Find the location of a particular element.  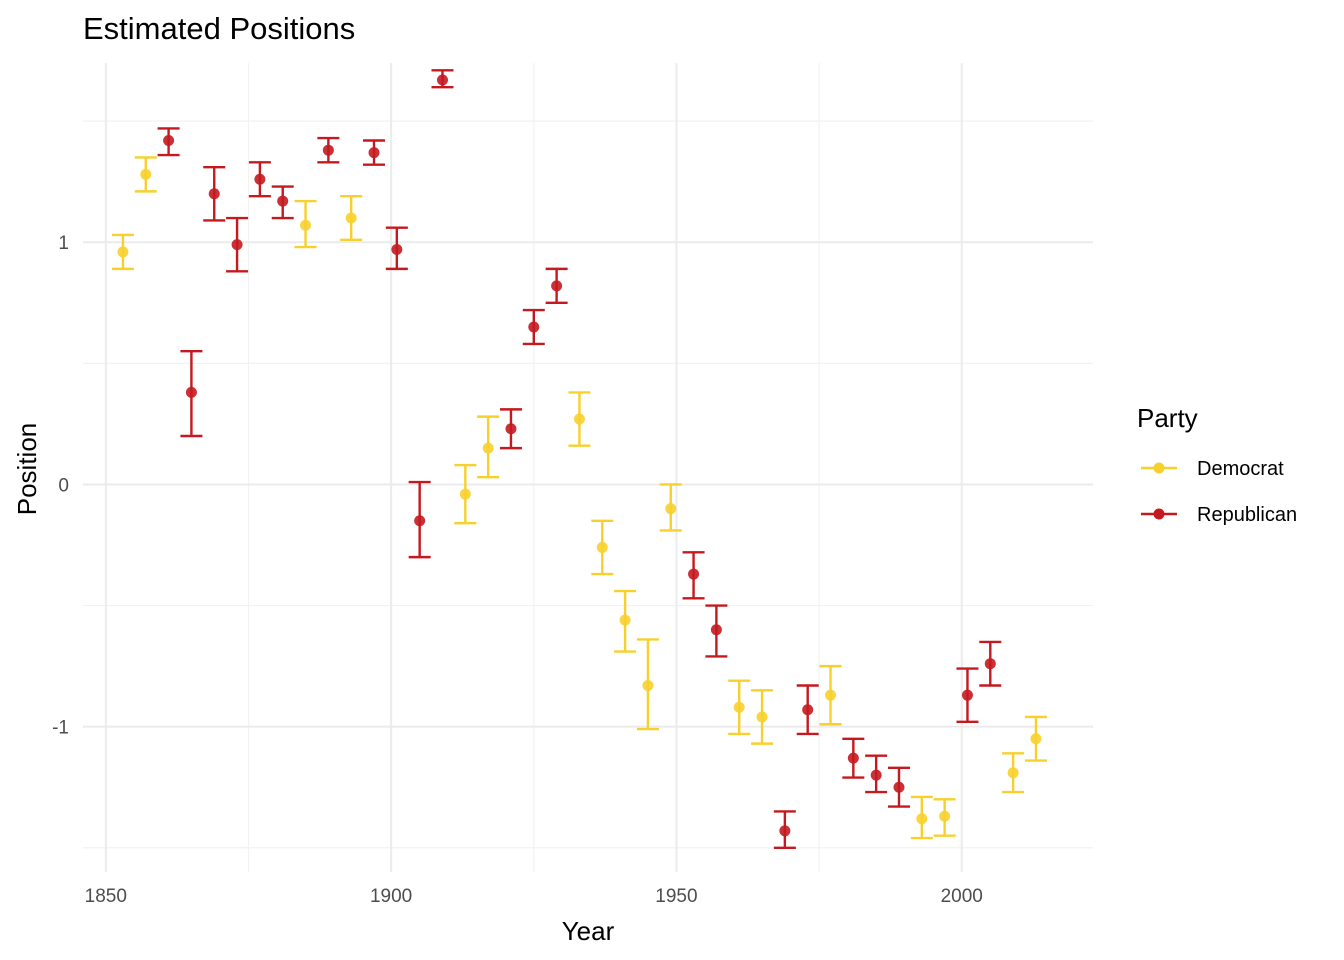

legend-label-democrat: Democrat is located at coordinates (1240, 469).